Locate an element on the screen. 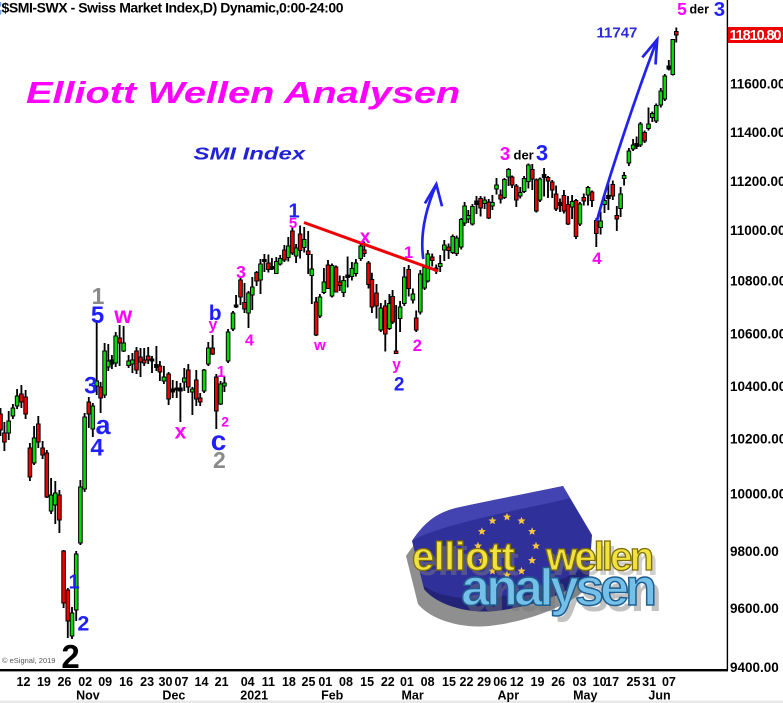  svg-text: 04 is located at coordinates (248, 682).